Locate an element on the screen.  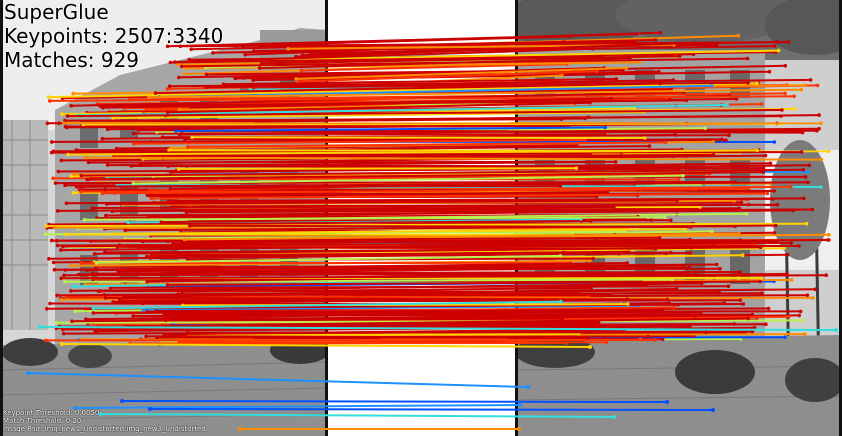
matches-count: Matches: 929 is located at coordinates (72, 60).